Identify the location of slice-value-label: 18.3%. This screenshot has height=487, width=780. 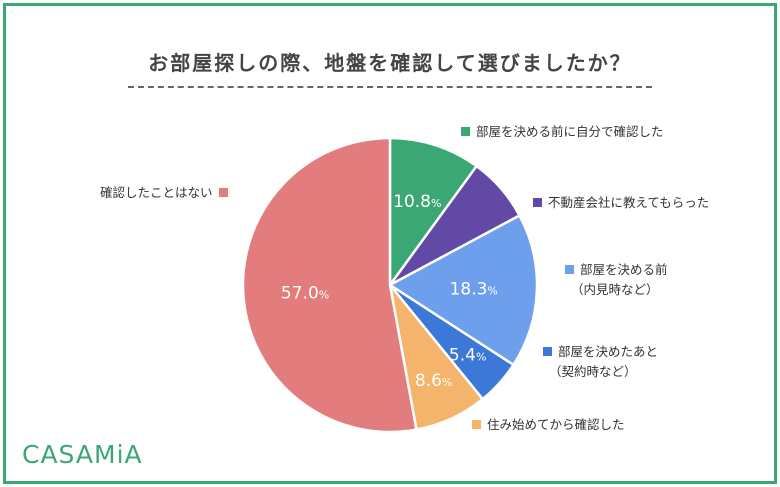
(474, 289).